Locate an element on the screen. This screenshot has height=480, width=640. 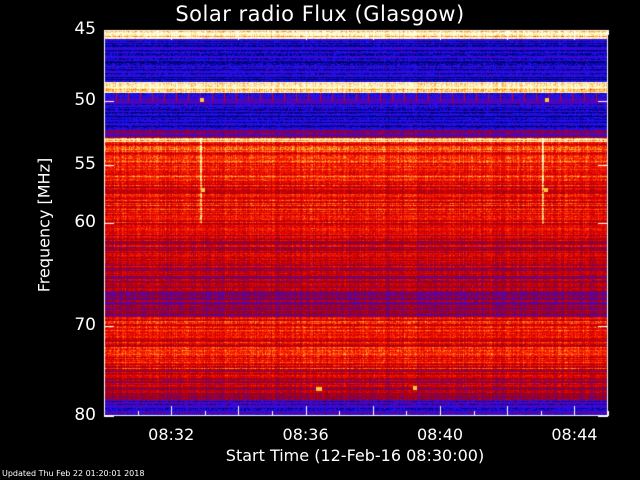
updated-timestamp: Updated Thu Feb 22 01:20:01 2018 is located at coordinates (73, 473).